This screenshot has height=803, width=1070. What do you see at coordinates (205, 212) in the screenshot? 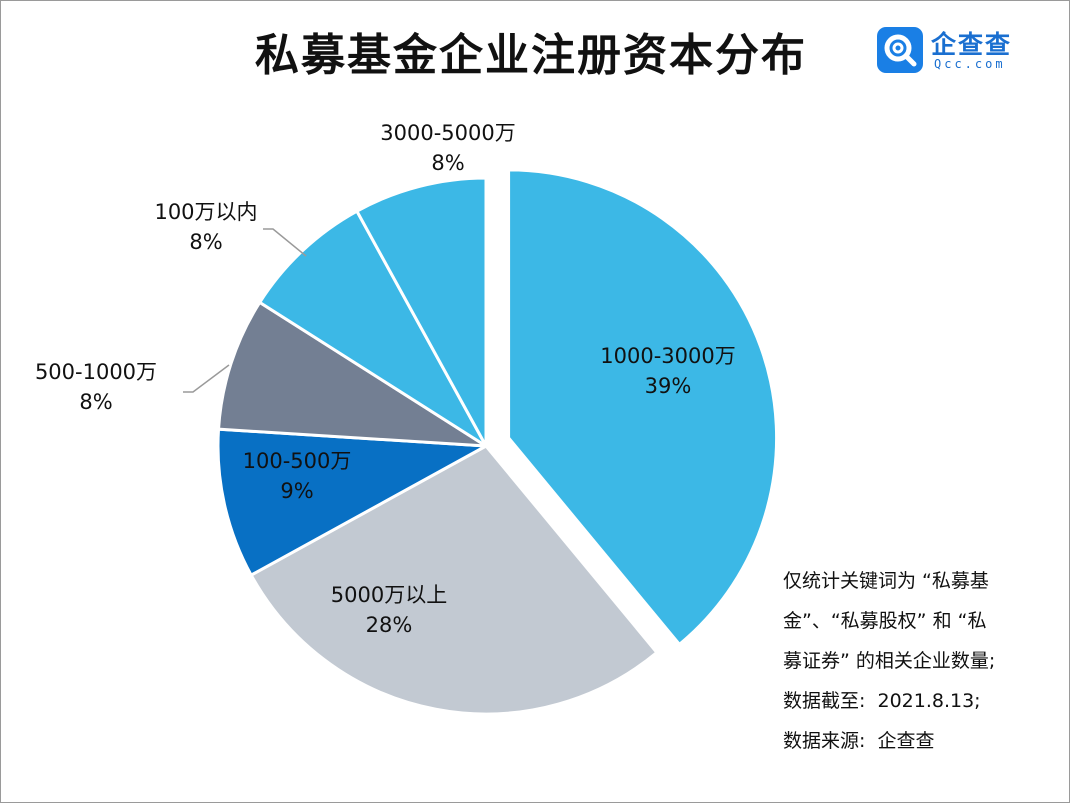
I see `slice-category-label: 100万以内` at bounding box center [205, 212].